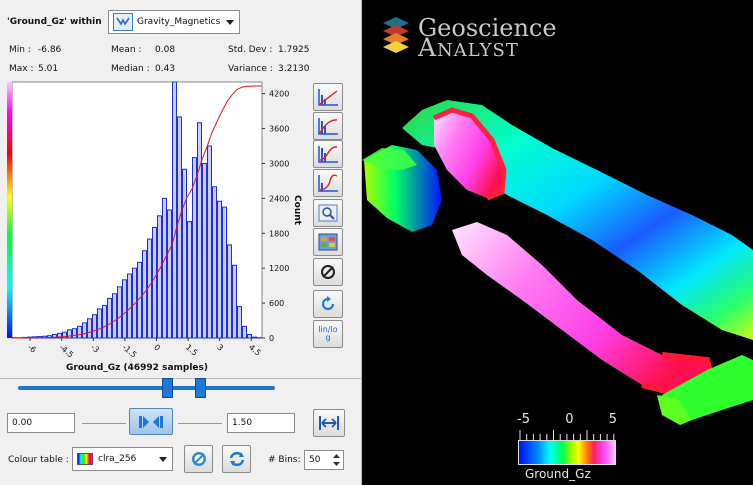 The height and width of the screenshot is (485, 753). What do you see at coordinates (179, 22) in the screenshot?
I see `group-name: Gravity_Magnetics` at bounding box center [179, 22].